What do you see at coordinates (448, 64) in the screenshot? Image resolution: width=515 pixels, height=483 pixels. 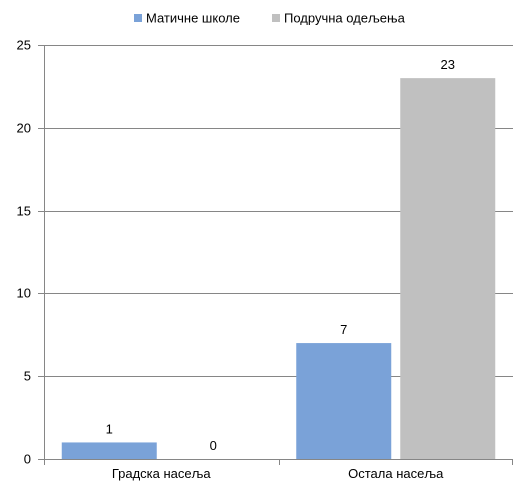 I see `data-label: 23` at bounding box center [448, 64].